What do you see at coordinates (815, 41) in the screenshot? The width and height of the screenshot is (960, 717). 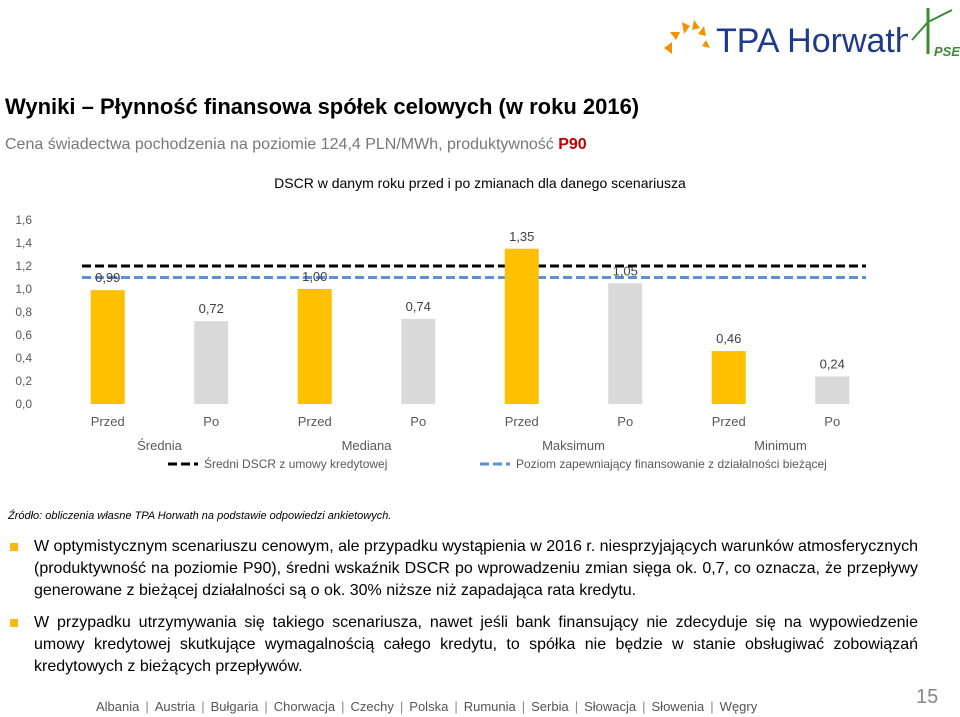 I see `brand-name: TPA Horwath` at bounding box center [815, 41].